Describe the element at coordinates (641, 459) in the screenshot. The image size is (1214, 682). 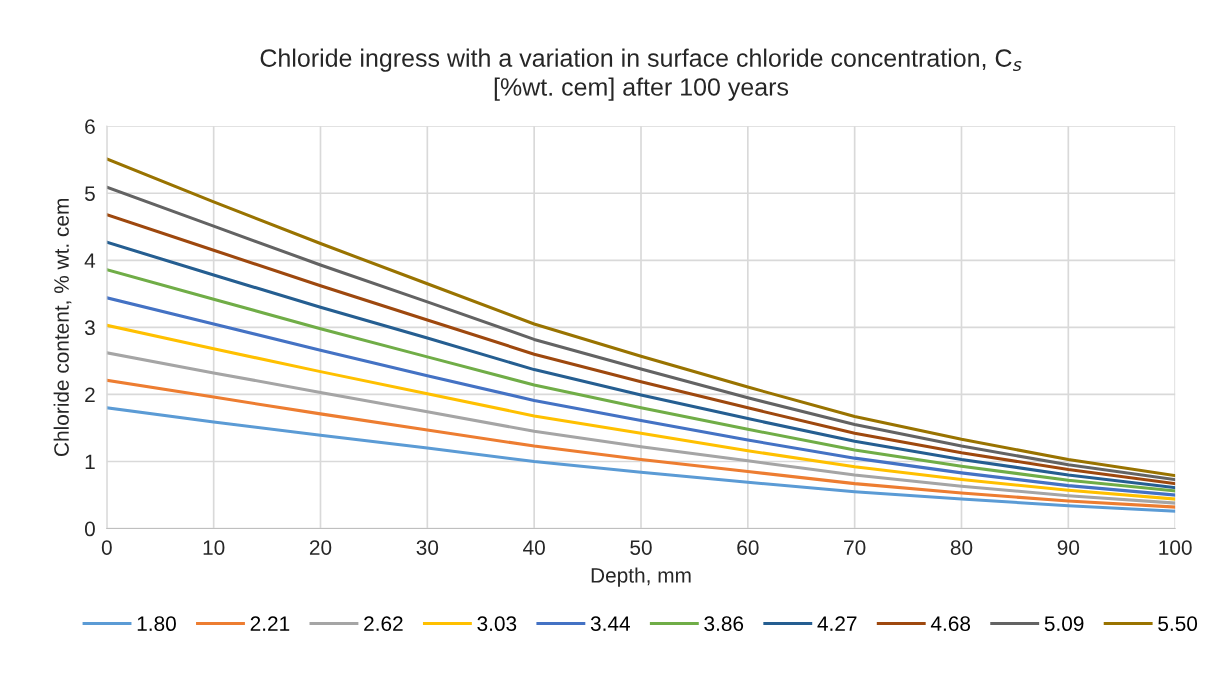
I see `line-series` at that location.